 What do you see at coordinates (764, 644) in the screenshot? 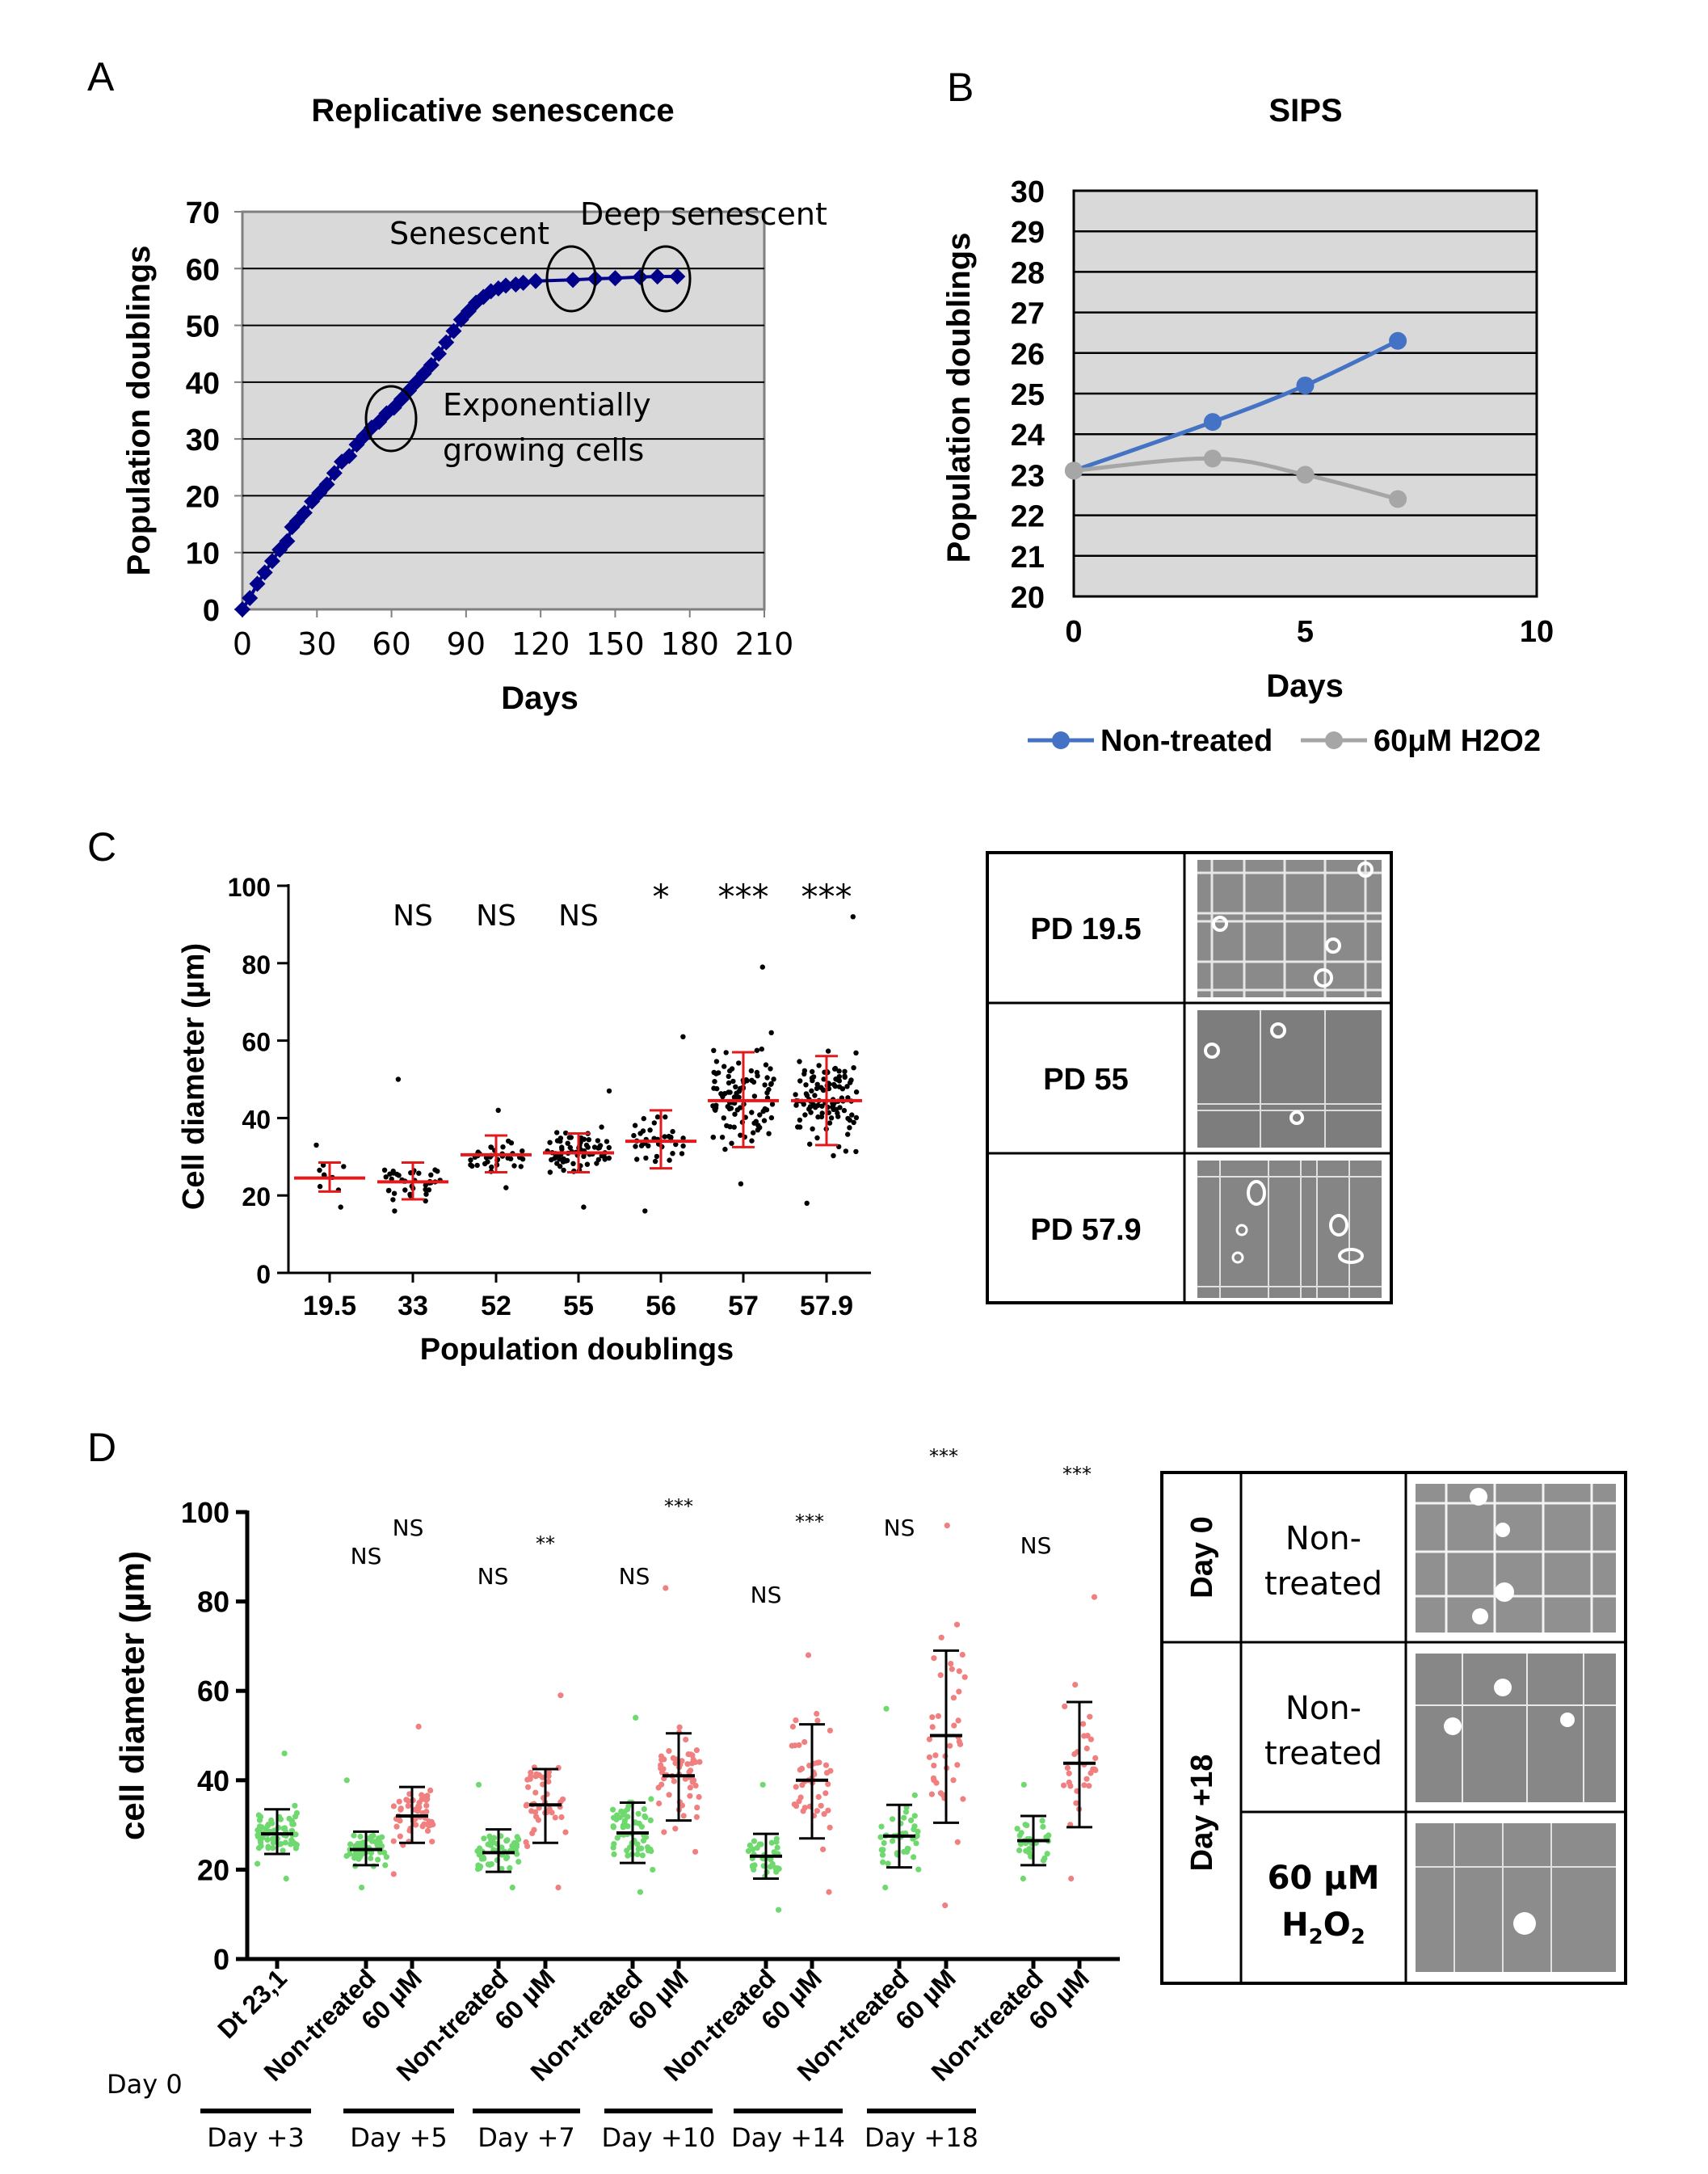
I see `panel-a-xtick-label: 210` at bounding box center [764, 644].